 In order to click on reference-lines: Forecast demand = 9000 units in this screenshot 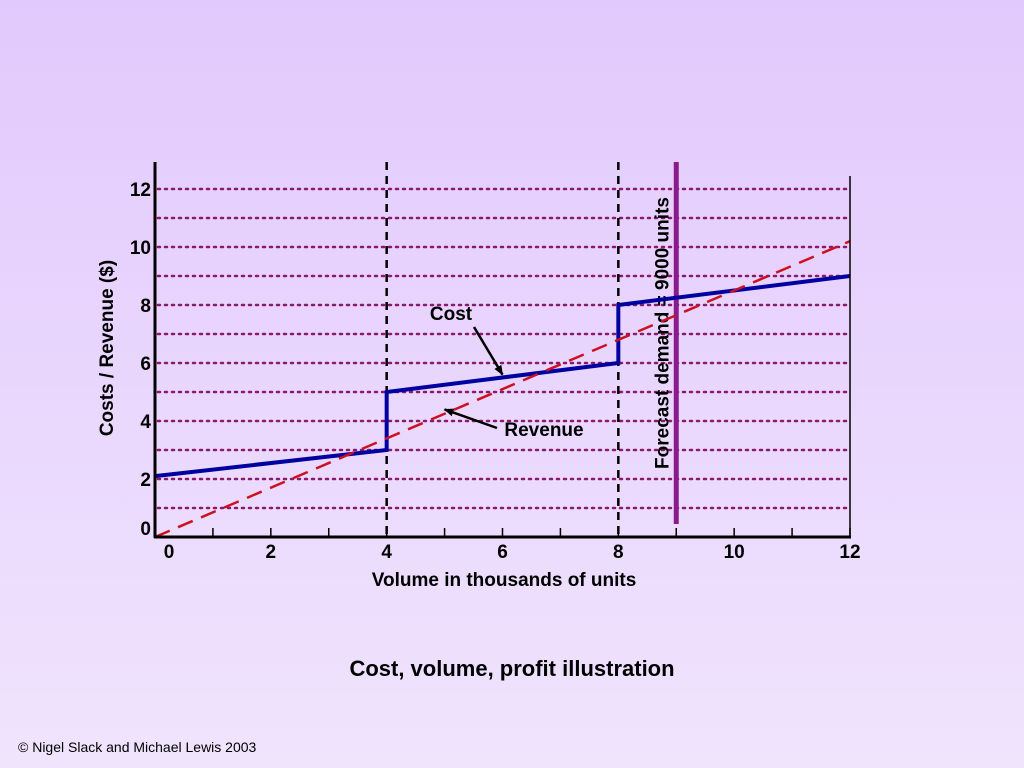, I will do `click(532, 349)`.